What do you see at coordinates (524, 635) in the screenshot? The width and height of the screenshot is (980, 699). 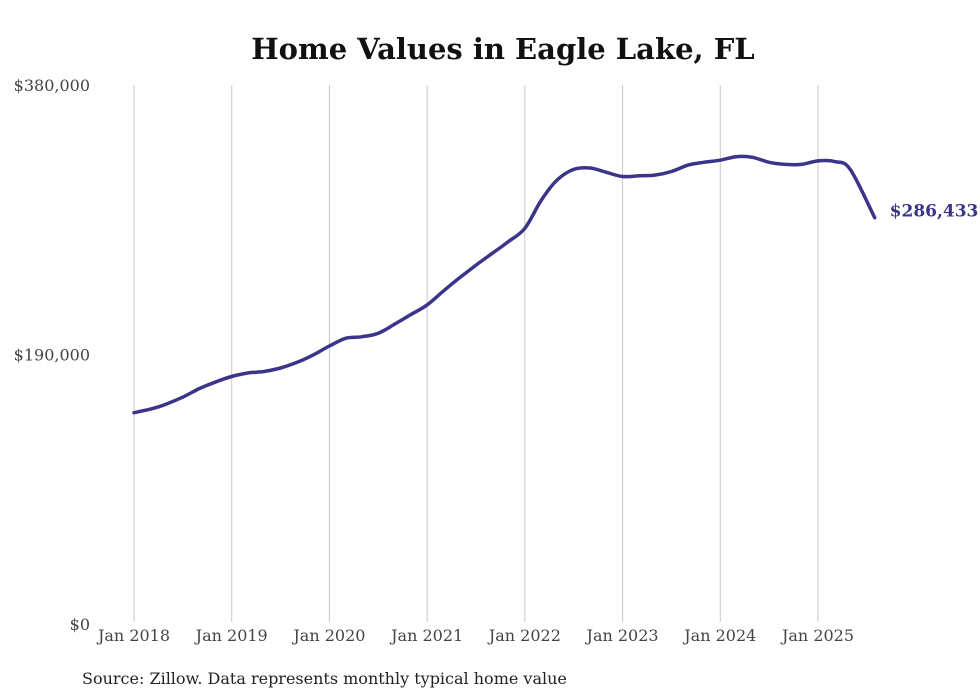 I see `x-tick-label: Jan 2022` at bounding box center [524, 635].